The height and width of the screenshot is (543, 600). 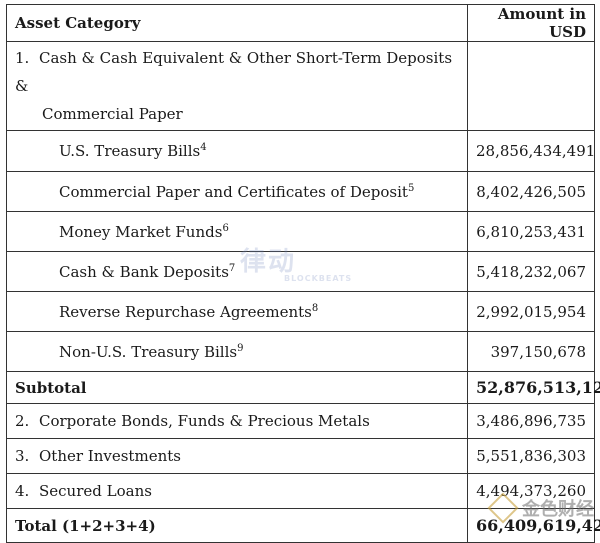 I want to click on total-label: Total (1+2+3+4), so click(x=237, y=525).